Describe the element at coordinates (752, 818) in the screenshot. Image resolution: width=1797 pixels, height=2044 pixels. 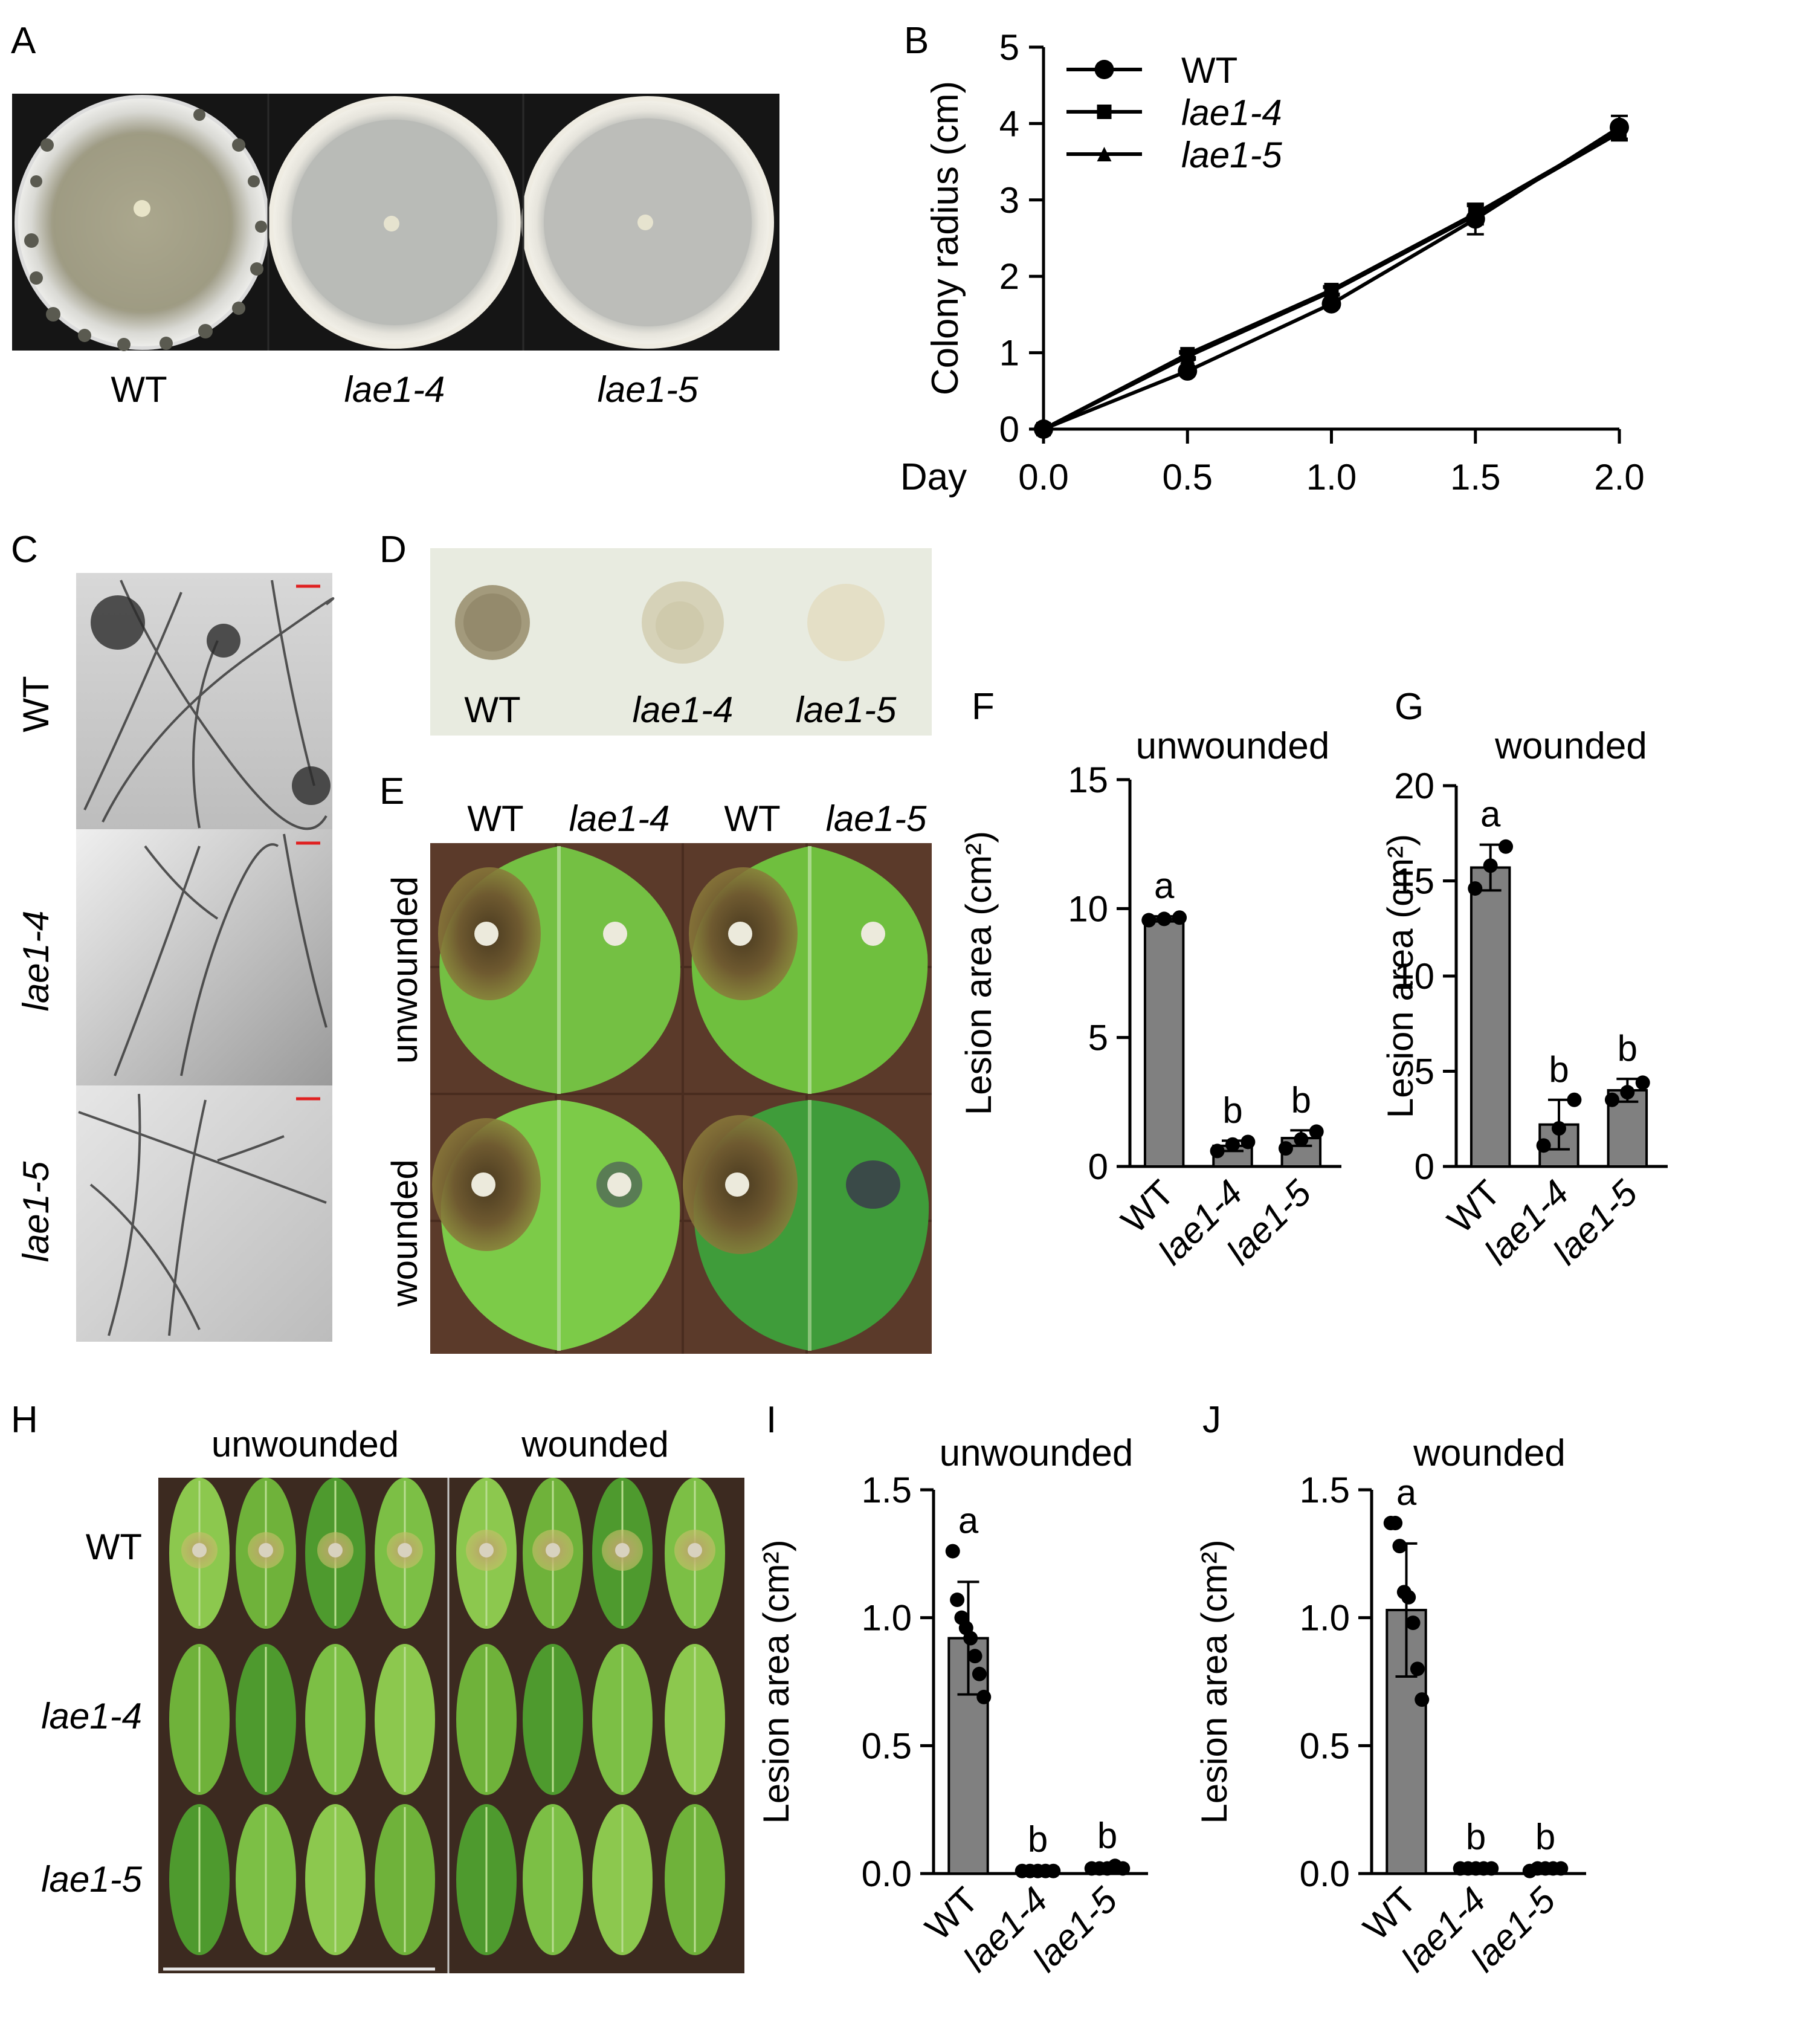
I see `panel-e-col-wt-2: WT` at that location.